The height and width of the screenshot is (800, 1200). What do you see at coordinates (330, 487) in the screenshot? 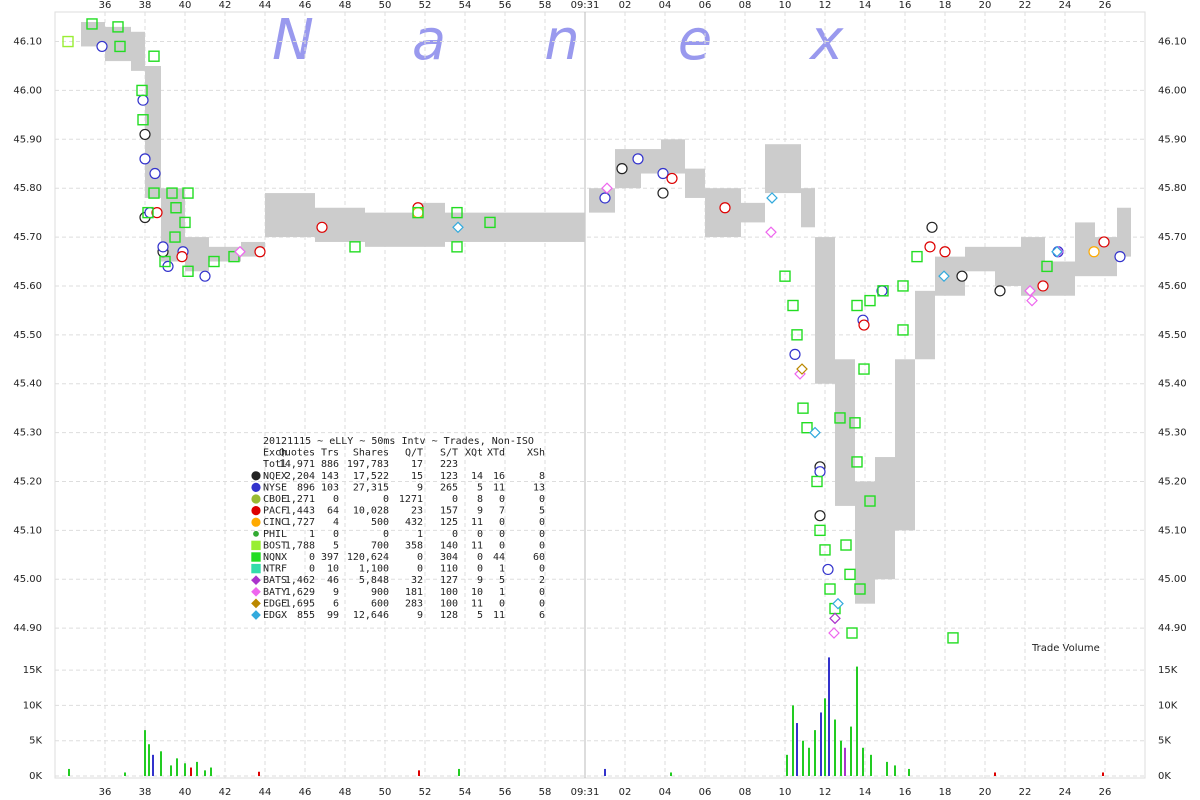
I see `table-cell: 103` at bounding box center [330, 487].